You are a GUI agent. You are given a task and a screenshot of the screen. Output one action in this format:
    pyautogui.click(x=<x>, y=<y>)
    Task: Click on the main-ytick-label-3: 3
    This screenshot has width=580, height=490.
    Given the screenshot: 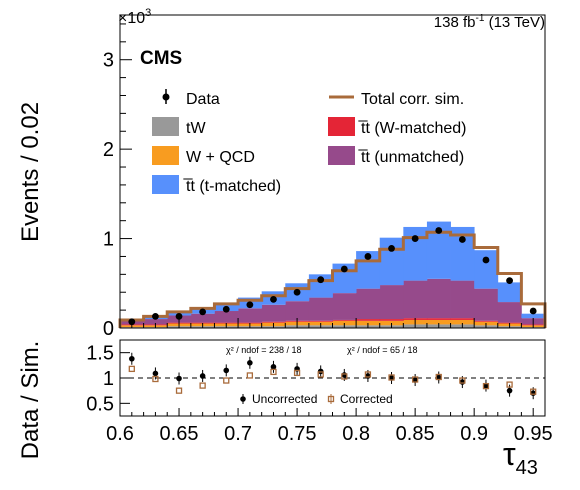 What is the action you would take?
    pyautogui.click(x=108, y=61)
    